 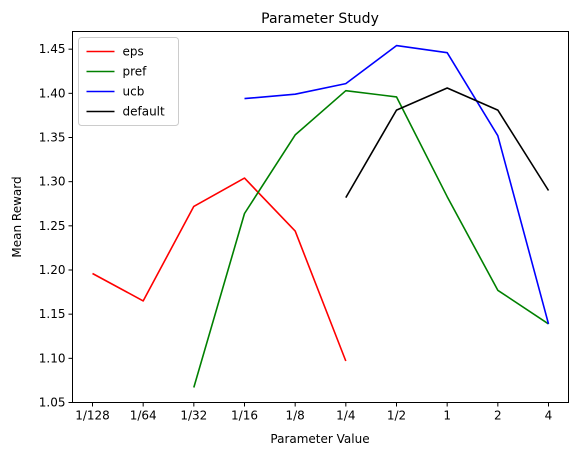 I want to click on x-tick-label: 4, so click(x=549, y=416).